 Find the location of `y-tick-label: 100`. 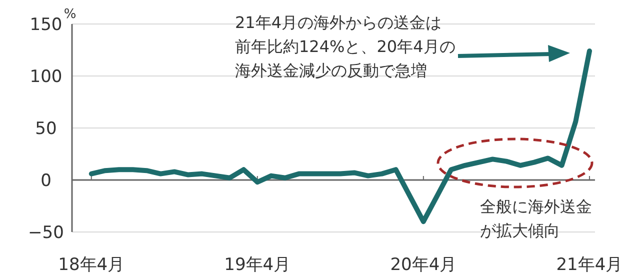

y-tick-label: 100 is located at coordinates (46, 77).